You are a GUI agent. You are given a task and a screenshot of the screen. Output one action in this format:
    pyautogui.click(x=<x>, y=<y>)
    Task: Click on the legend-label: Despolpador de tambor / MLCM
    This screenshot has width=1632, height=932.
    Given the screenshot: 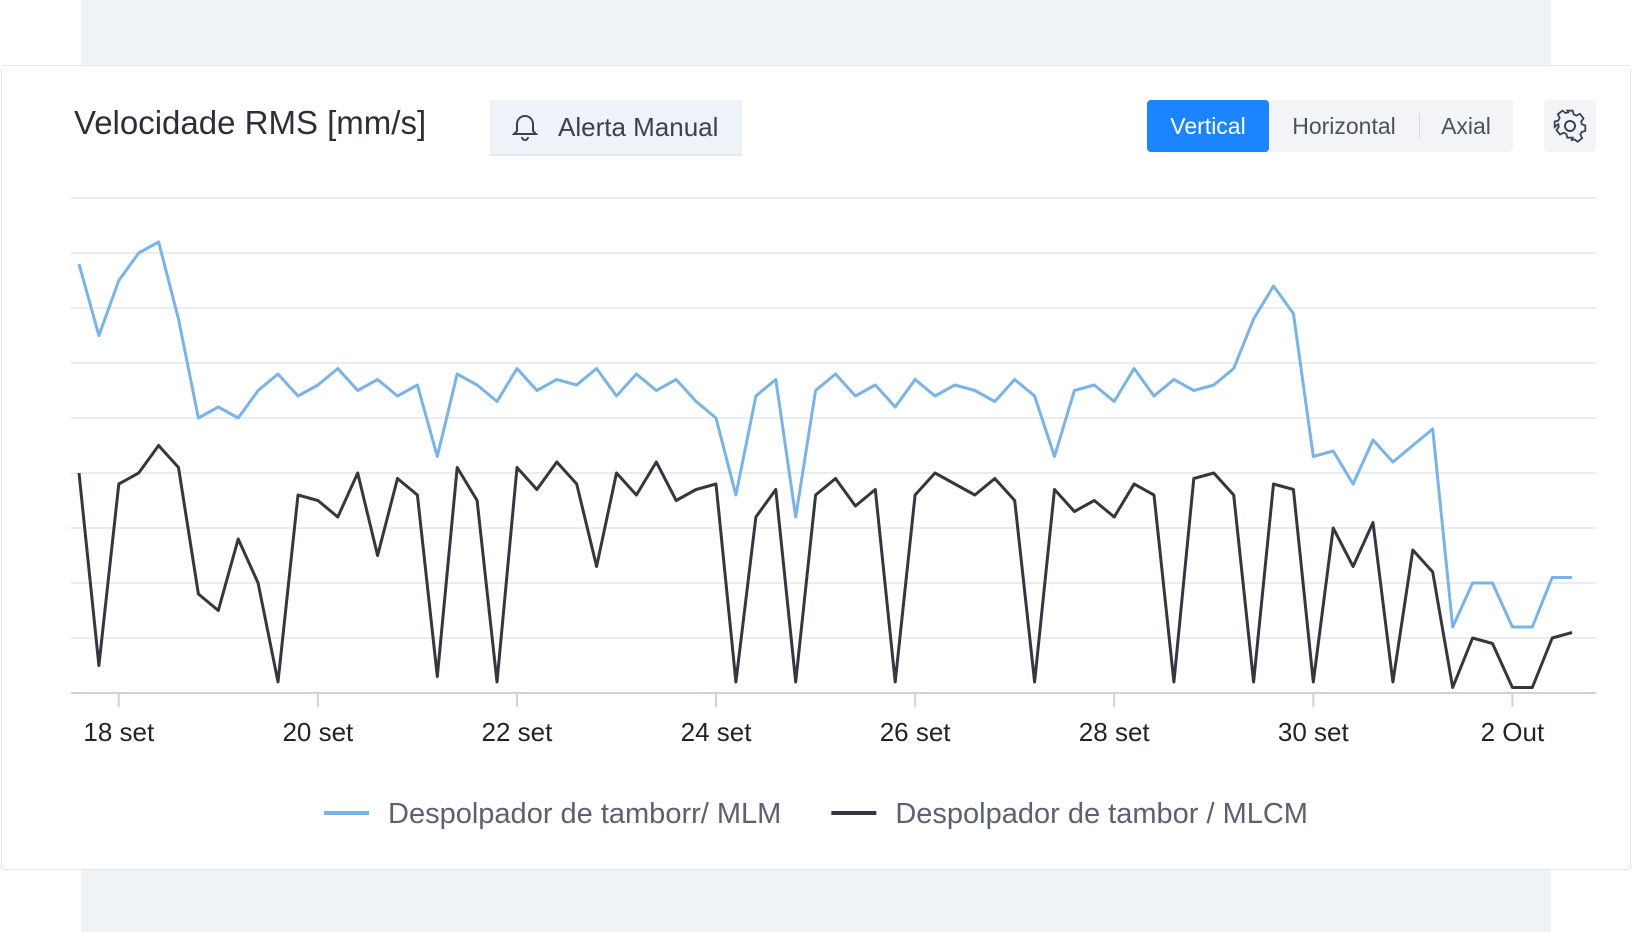 What is the action you would take?
    pyautogui.click(x=1101, y=814)
    